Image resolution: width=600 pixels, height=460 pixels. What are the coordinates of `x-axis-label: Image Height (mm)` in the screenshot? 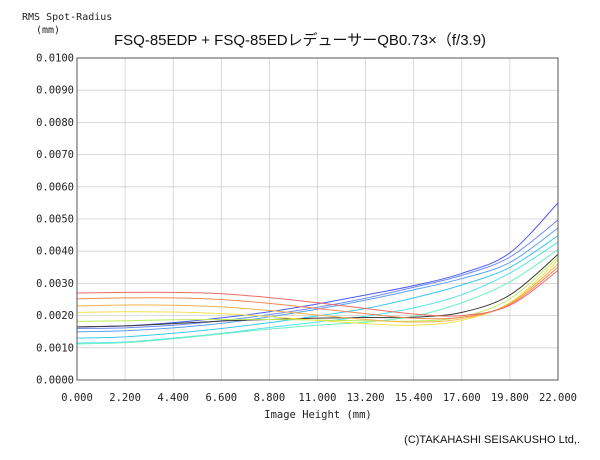 It's located at (317, 415).